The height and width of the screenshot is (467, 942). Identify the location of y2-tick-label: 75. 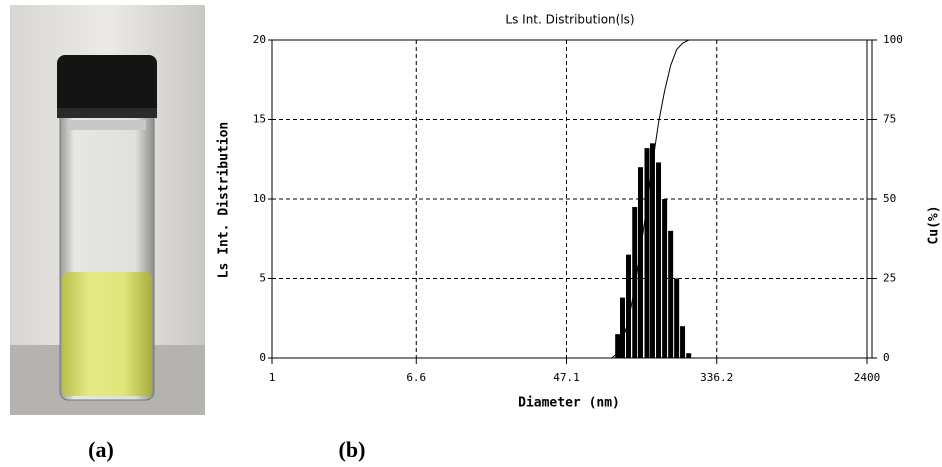
(889, 119).